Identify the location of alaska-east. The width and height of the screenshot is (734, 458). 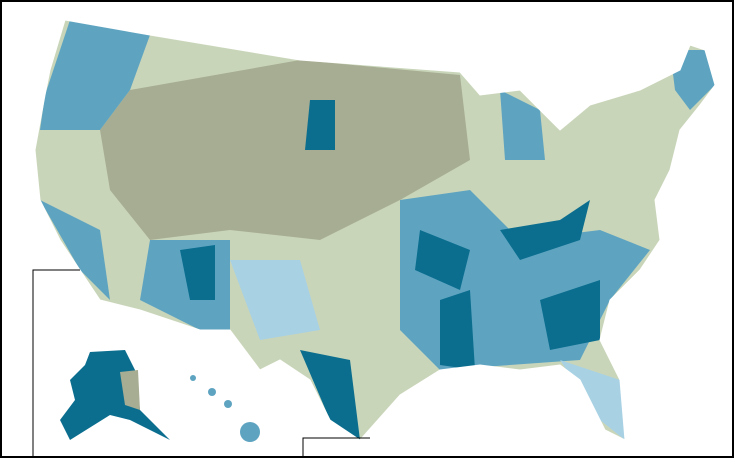
(130, 390).